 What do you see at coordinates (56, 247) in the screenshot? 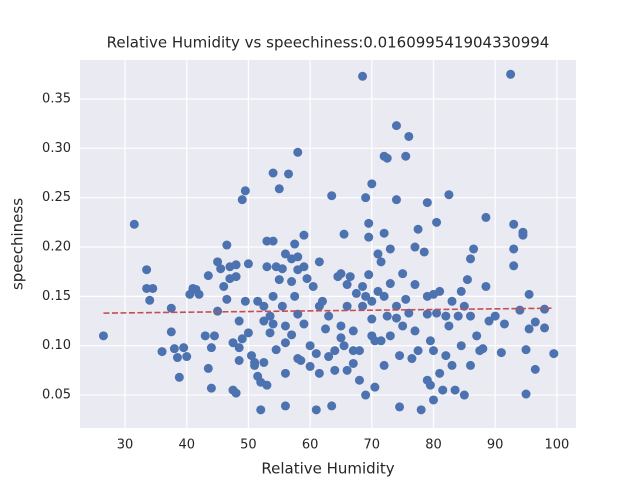
I see `y-tick-label: 0.20` at bounding box center [56, 247].